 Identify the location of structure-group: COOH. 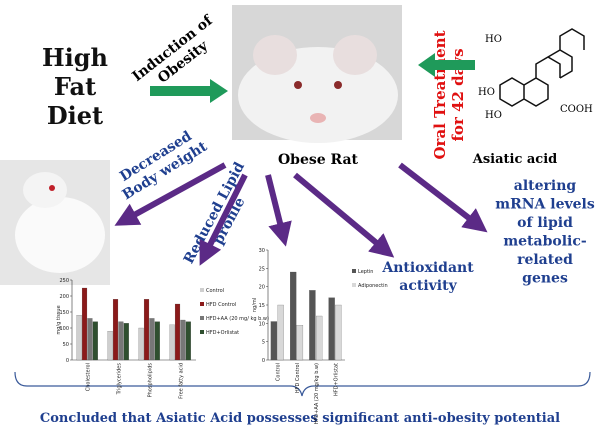
(576, 109).